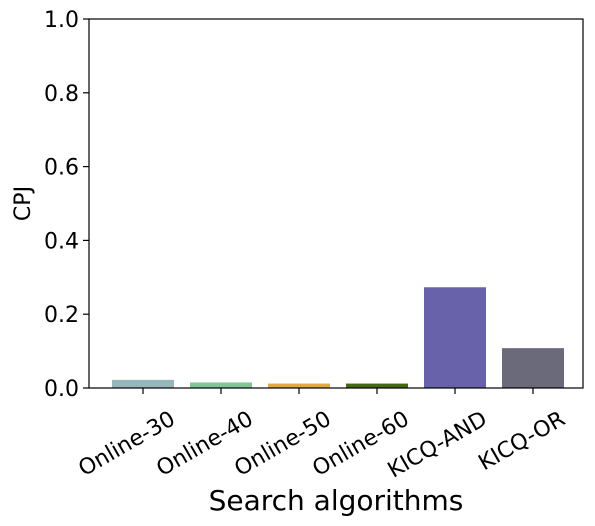 The width and height of the screenshot is (595, 526). Describe the element at coordinates (23, 203) in the screenshot. I see `y-axis-label: CPJ` at that location.